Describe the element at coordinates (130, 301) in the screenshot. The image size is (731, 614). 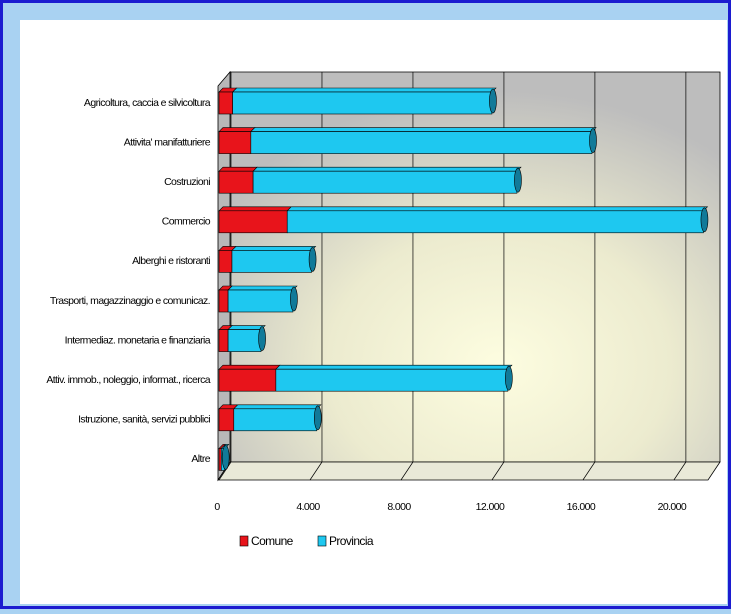
I see `y-tick-label: Trasporti, magazzinaggio e comunicaz.` at that location.